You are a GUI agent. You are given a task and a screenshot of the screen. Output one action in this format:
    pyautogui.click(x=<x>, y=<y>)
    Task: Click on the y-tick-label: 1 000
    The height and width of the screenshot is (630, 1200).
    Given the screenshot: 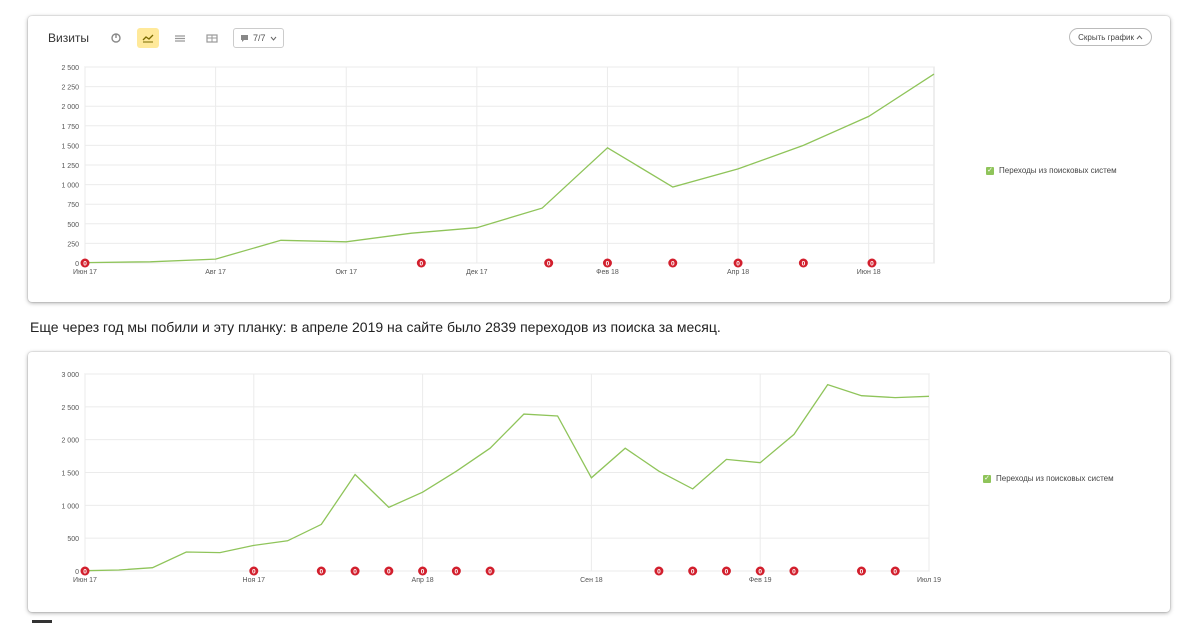 What is the action you would take?
    pyautogui.click(x=70, y=186)
    